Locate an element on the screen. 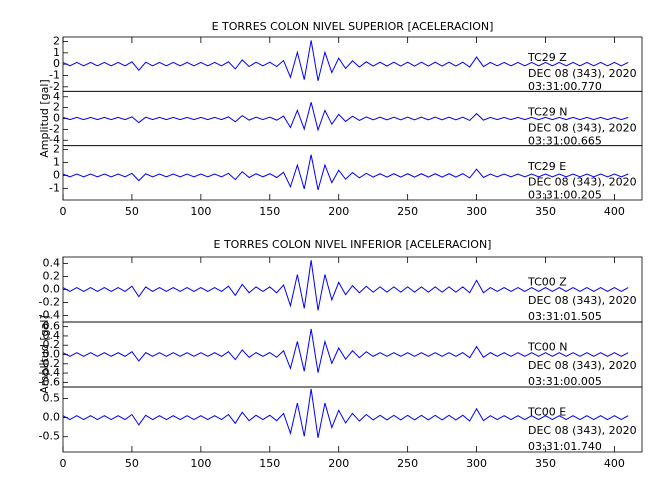 The height and width of the screenshot is (500, 650). y-tick-label: -0.5 is located at coordinates (49, 436).